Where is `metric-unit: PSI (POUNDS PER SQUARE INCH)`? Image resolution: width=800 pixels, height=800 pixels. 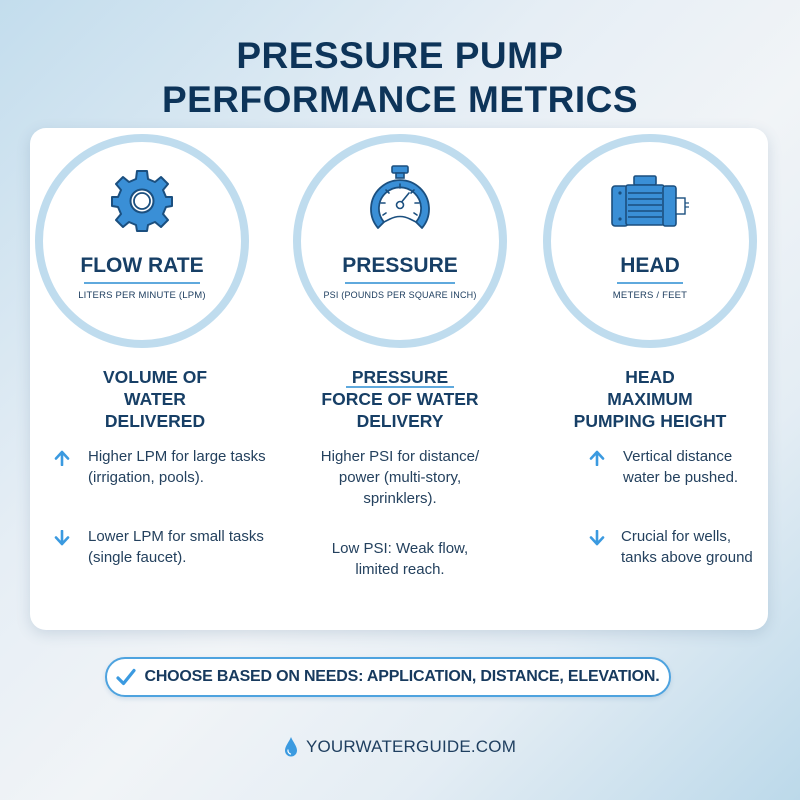
metric-unit: PSI (POUNDS PER SQUARE INCH) is located at coordinates (400, 295).